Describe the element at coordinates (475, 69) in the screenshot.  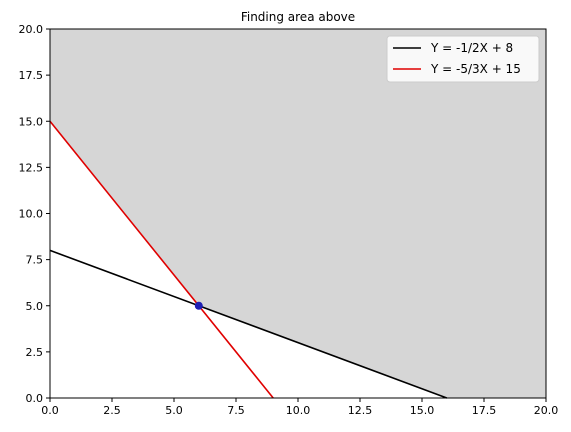
I see `legend-label-2: Y = -5/3X + 15` at that location.